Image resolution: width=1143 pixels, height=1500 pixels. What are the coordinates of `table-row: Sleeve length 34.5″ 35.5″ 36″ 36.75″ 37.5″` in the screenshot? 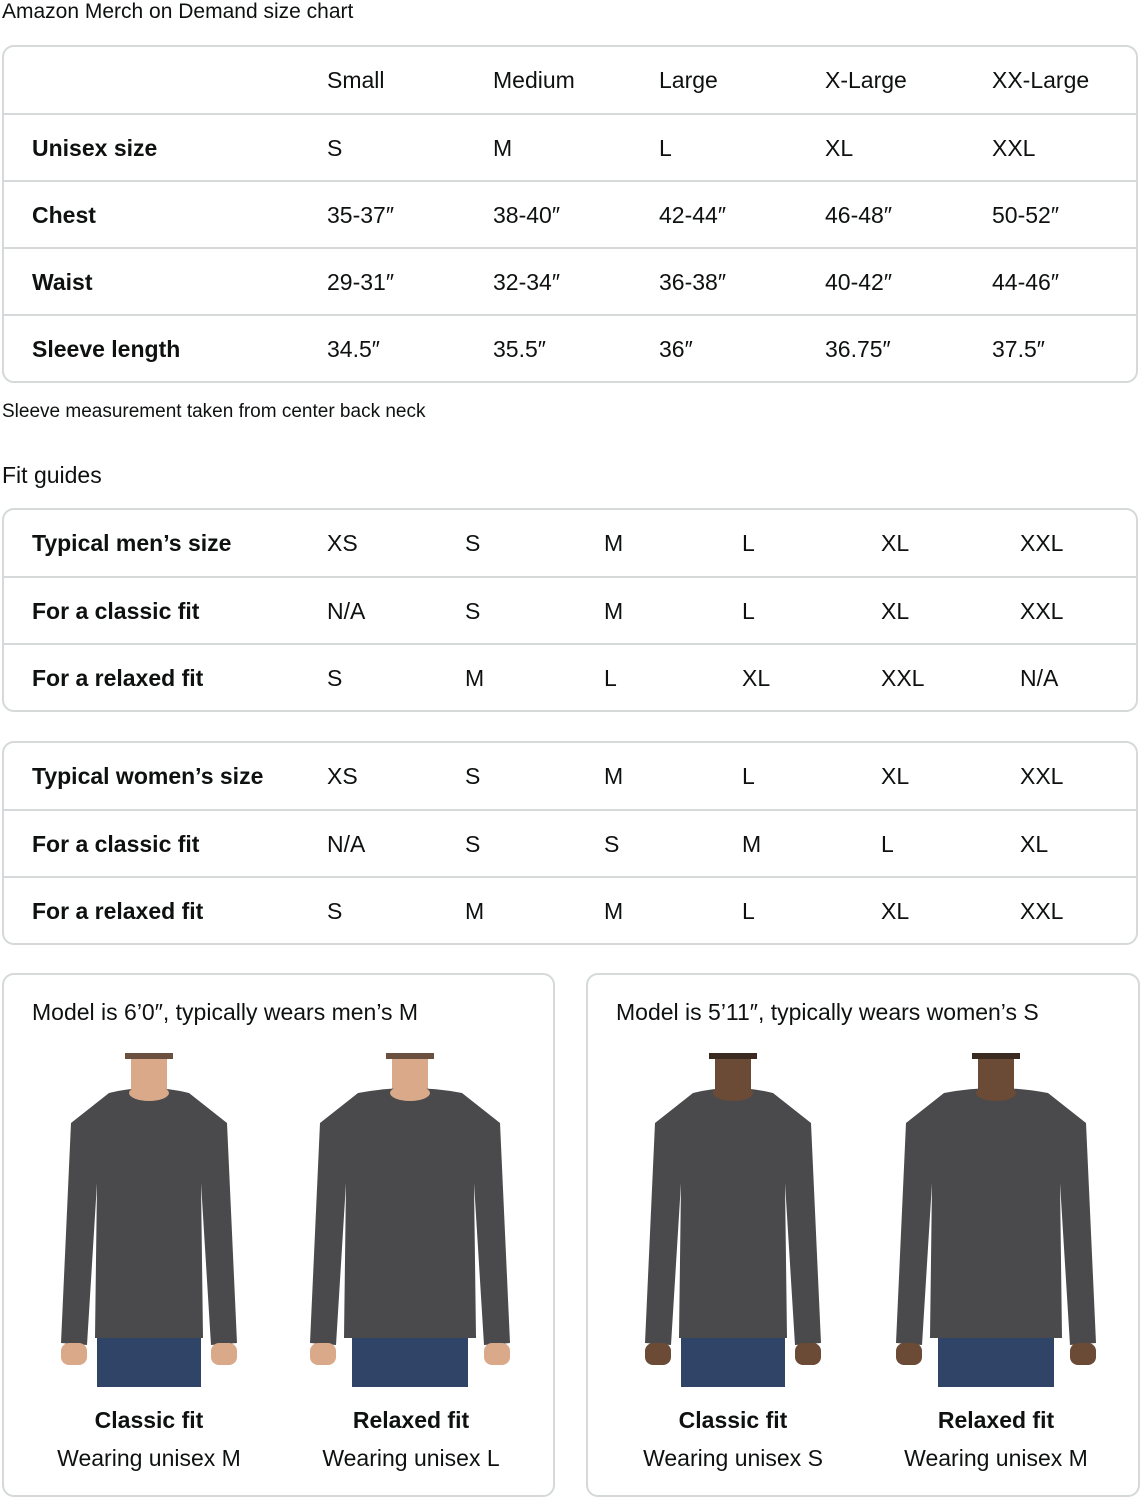 It's located at (570, 347).